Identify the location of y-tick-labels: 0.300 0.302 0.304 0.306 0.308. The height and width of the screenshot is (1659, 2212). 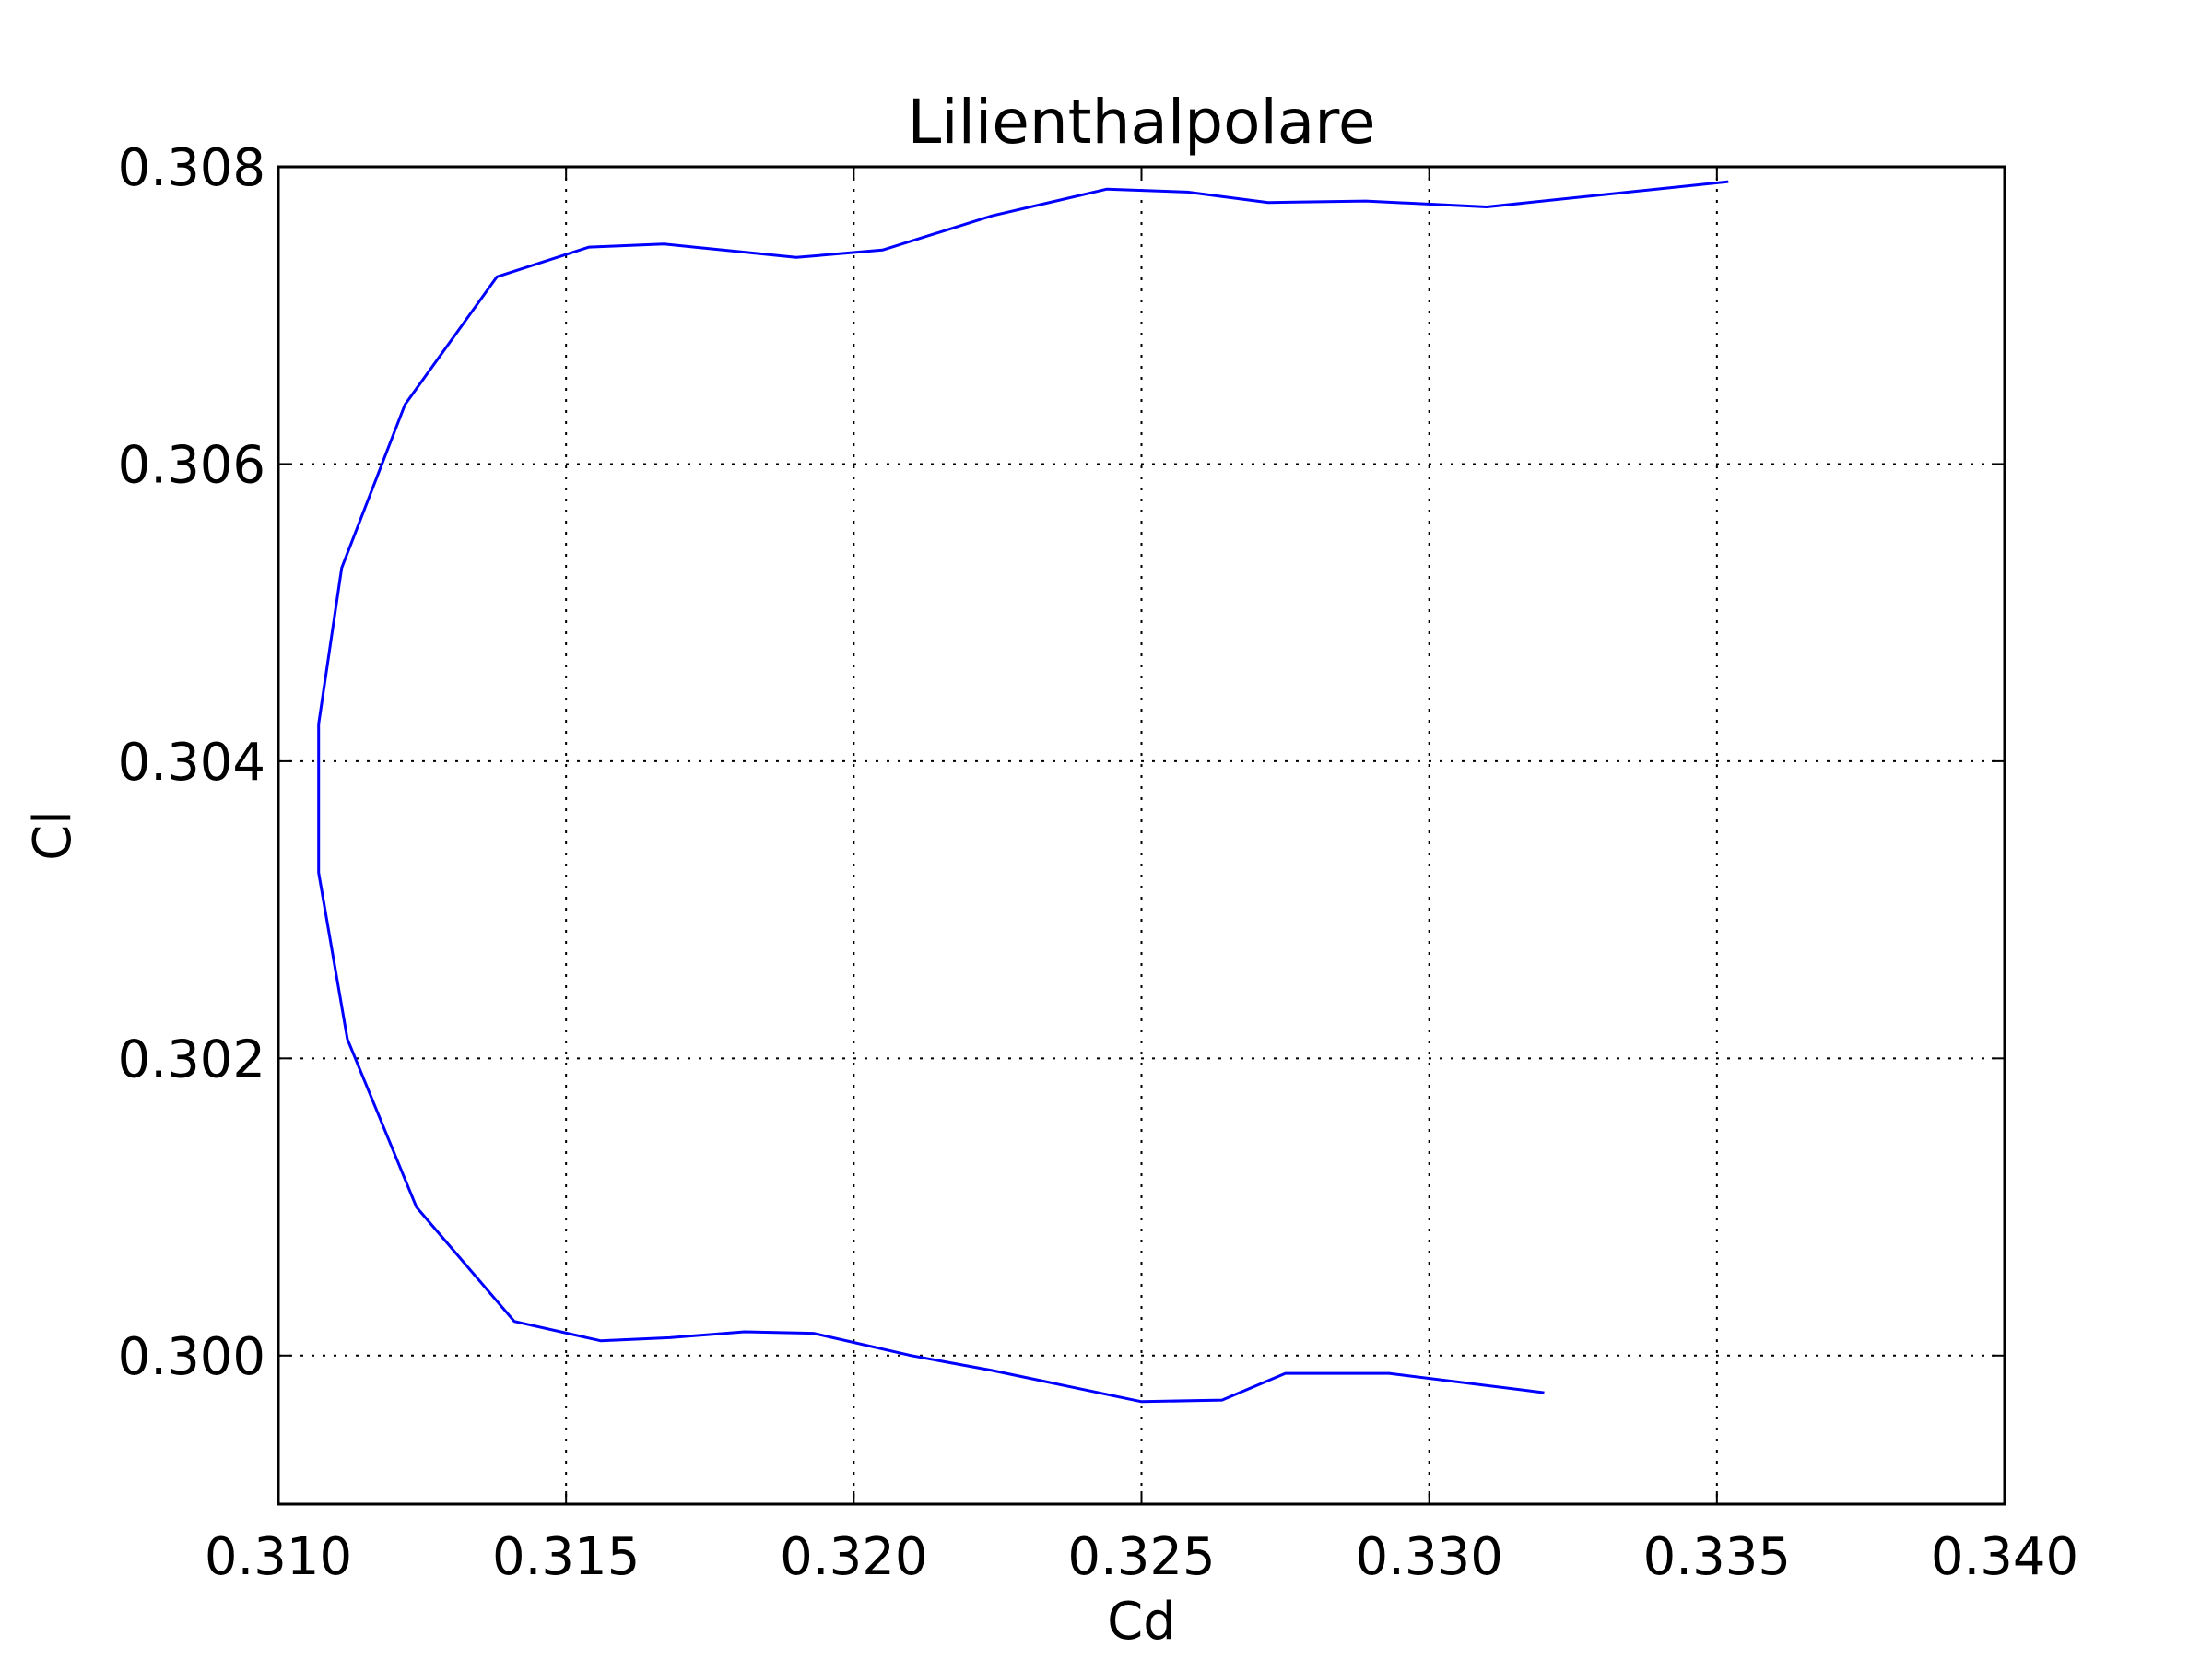
(191, 762).